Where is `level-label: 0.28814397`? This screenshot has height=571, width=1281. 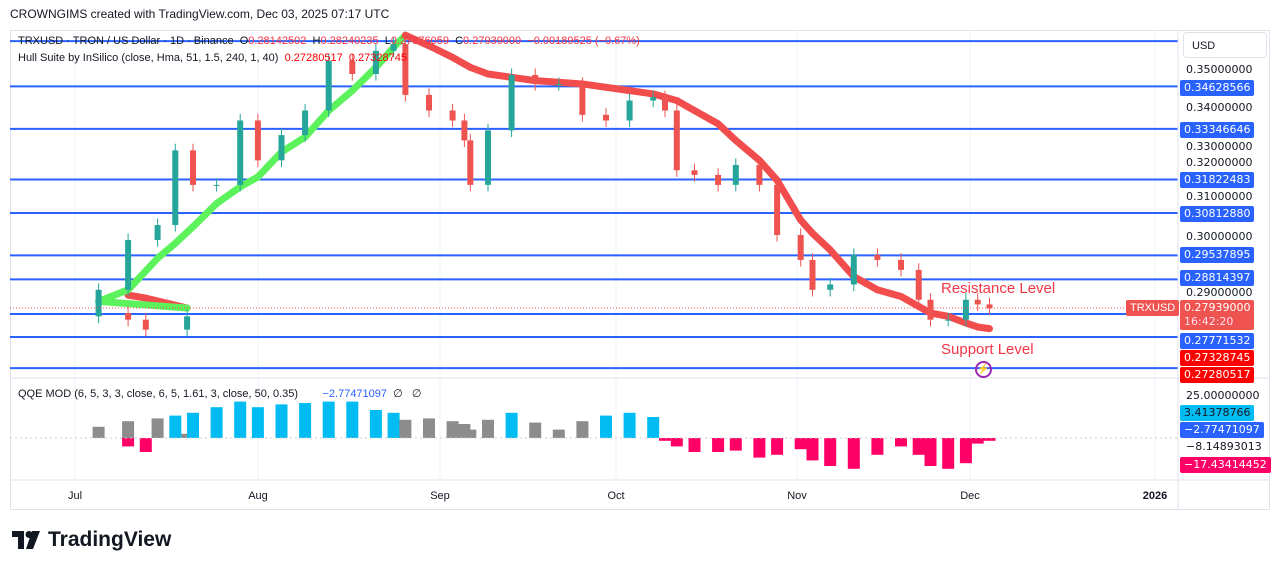
level-label: 0.28814397 is located at coordinates (1217, 278).